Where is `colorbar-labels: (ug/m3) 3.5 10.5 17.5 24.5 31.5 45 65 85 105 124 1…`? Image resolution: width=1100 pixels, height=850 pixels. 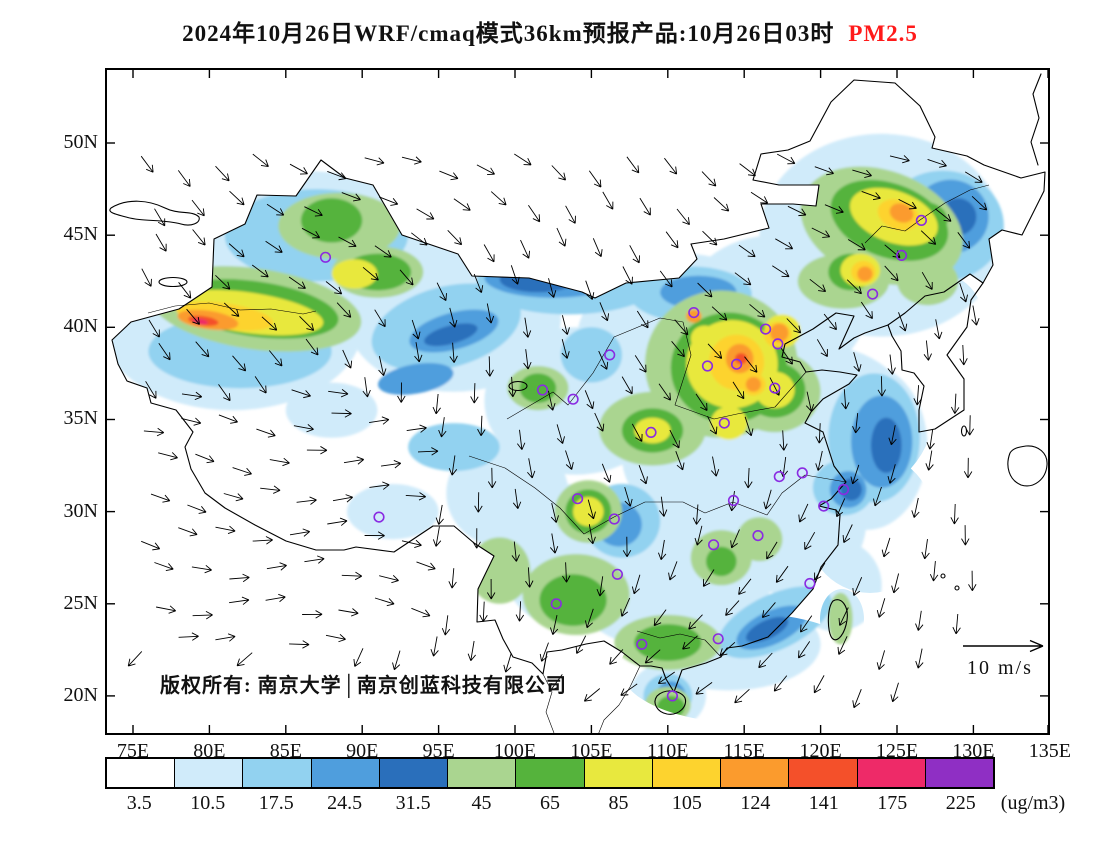
colorbar-labels: (ug/m3) 3.5 10.5 17.5 24.5 31.5 45 65 85 105 124 1… is located at coordinates (600, 806).